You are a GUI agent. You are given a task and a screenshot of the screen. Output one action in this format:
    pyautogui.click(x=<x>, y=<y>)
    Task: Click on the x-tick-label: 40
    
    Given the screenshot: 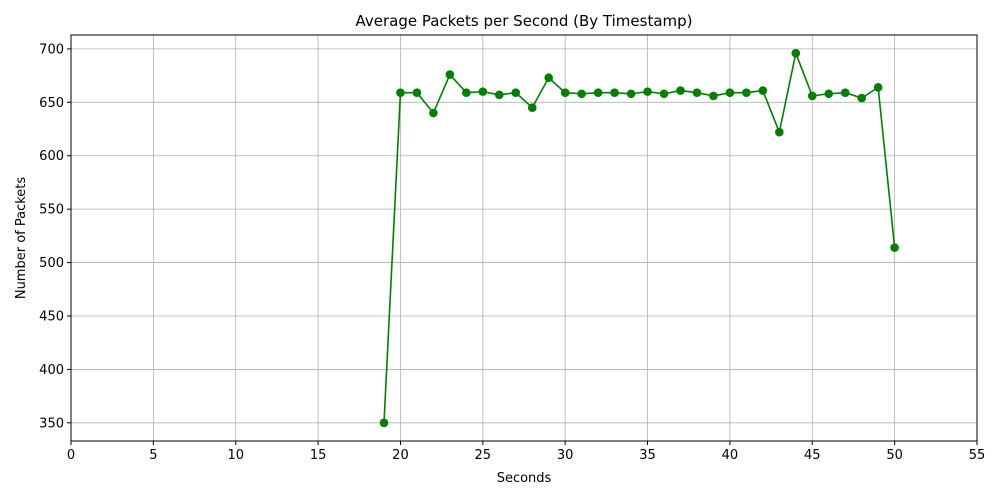 What is the action you would take?
    pyautogui.click(x=730, y=455)
    